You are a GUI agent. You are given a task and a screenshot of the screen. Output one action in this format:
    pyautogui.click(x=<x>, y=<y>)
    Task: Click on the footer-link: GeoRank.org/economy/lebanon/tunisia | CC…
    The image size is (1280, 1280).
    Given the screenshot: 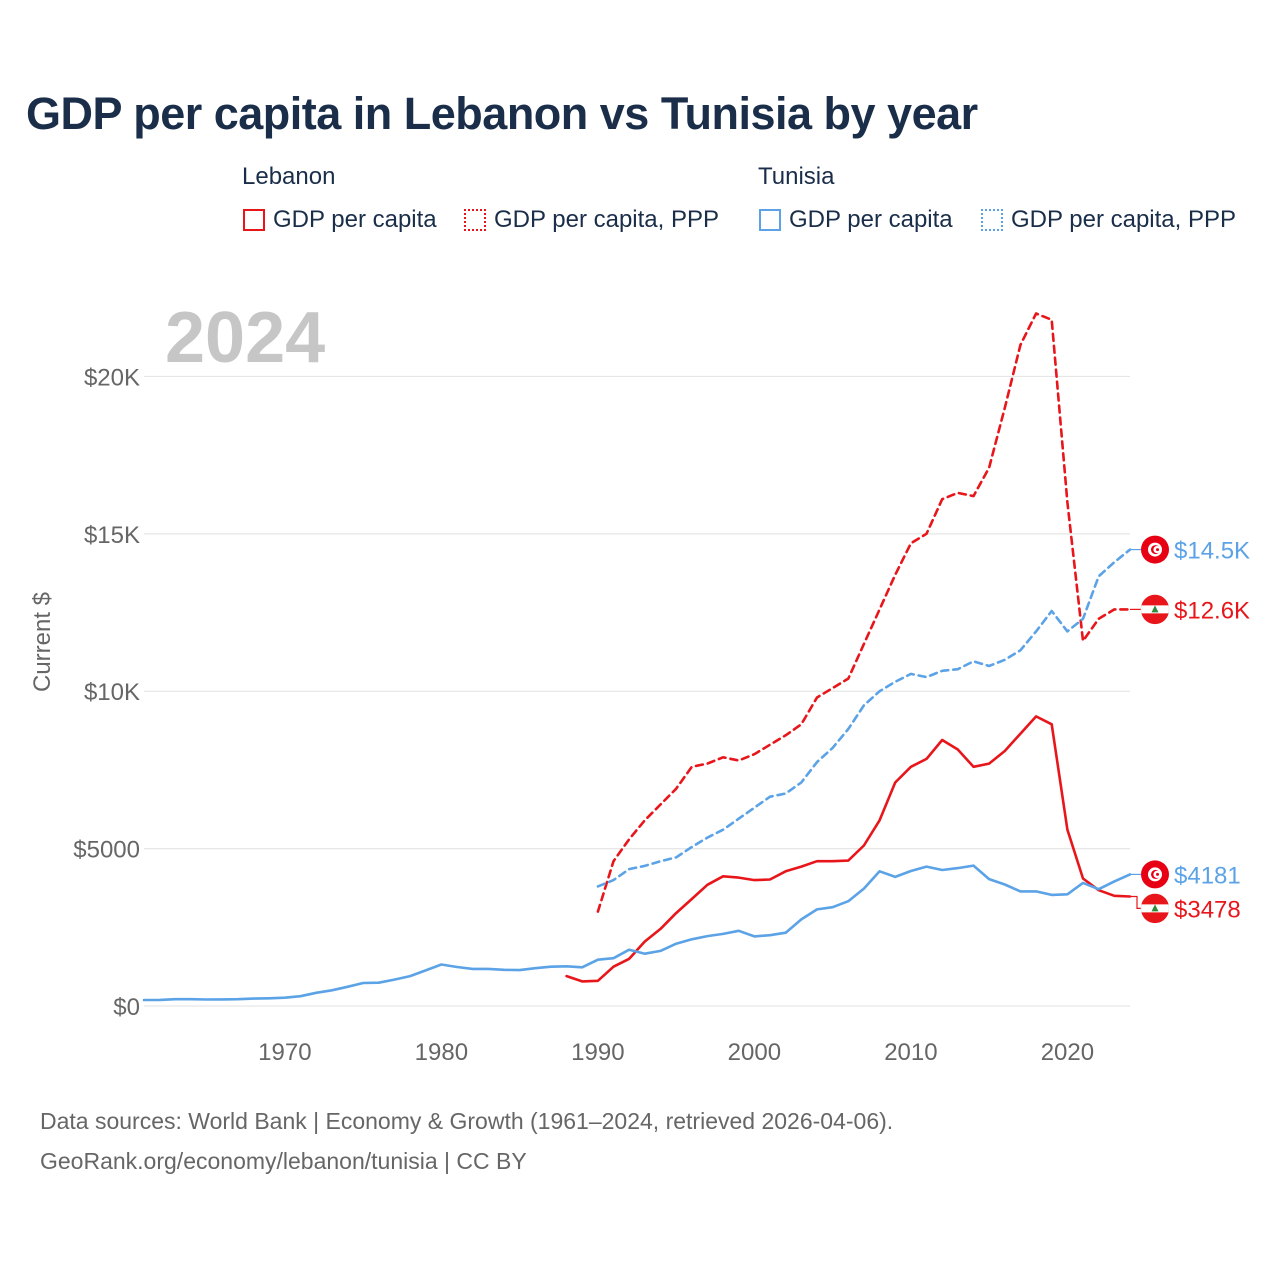 What is the action you would take?
    pyautogui.click(x=283, y=1161)
    